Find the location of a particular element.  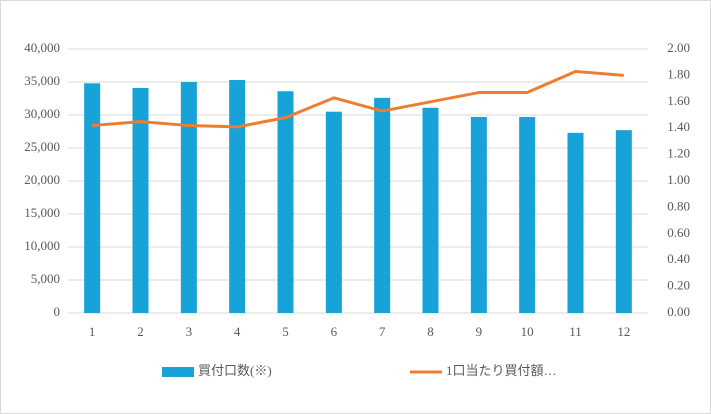

x-tick-label: 2 is located at coordinates (140, 331).